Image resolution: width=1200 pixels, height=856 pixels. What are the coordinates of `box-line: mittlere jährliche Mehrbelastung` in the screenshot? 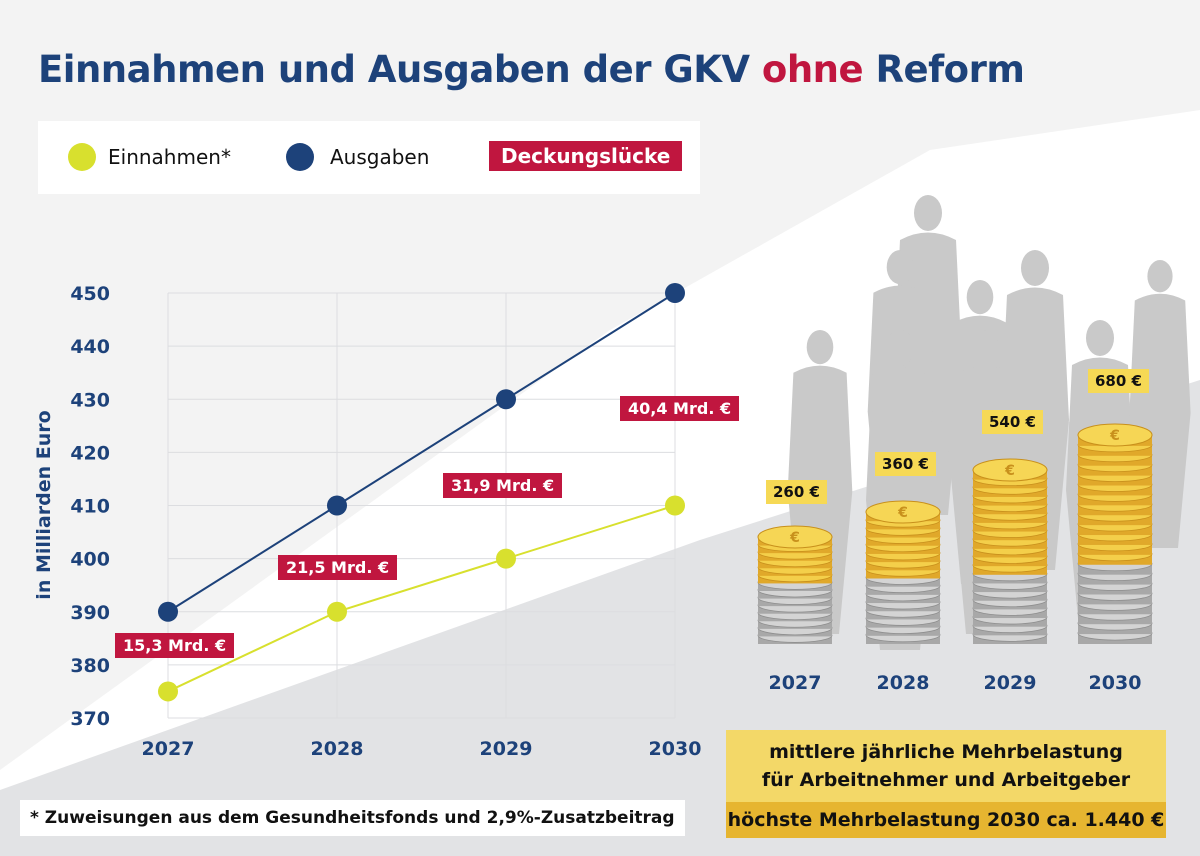 It's located at (946, 752).